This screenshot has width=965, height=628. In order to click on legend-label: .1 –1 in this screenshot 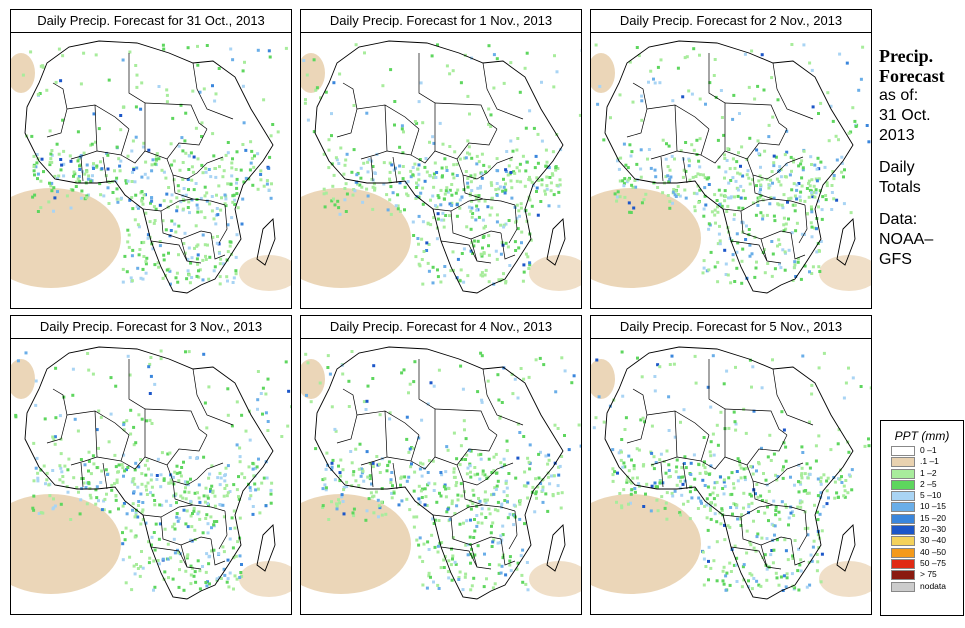, I will do `click(929, 461)`.